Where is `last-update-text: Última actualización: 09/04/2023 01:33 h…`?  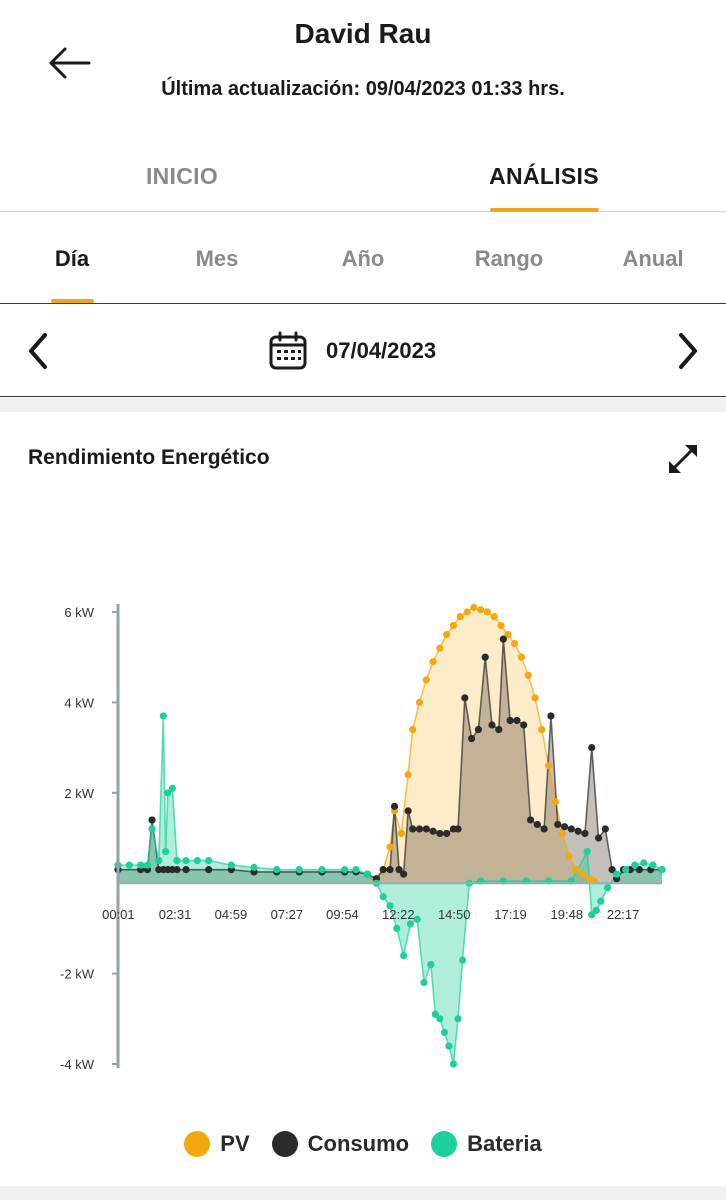
last-update-text: Última actualización: 09/04/2023 01:33 h… is located at coordinates (363, 89).